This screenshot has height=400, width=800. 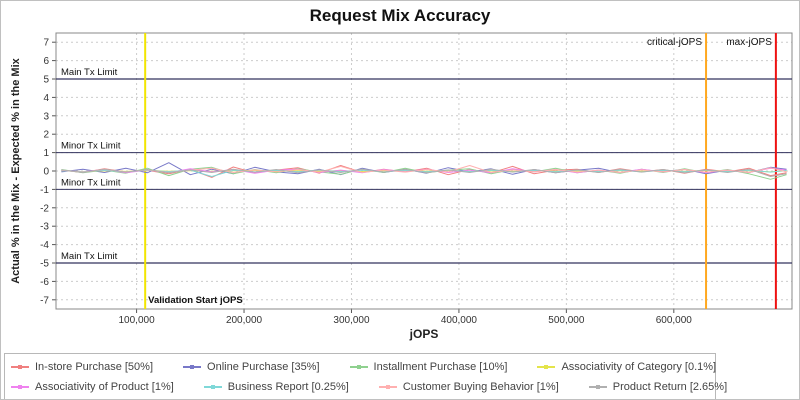 What do you see at coordinates (104, 387) in the screenshot?
I see `legend-label: Associativity of Product [1%]` at bounding box center [104, 387].